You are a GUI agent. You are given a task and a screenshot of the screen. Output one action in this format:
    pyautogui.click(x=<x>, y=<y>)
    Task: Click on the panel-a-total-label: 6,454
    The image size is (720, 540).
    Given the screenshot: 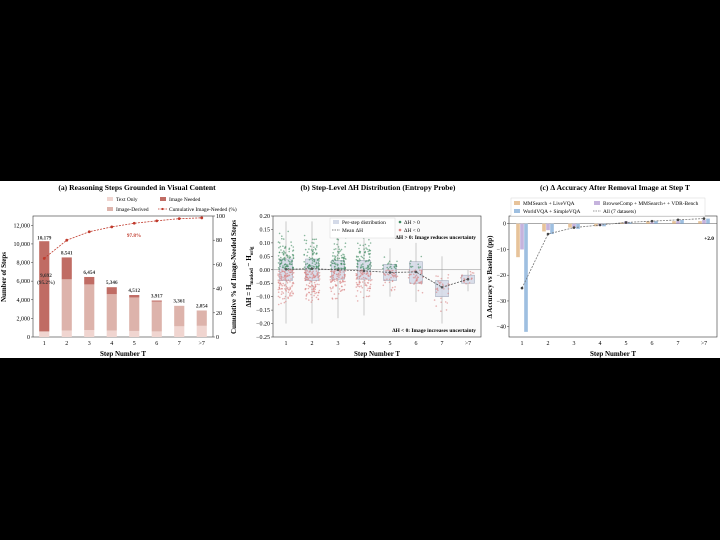 What is the action you would take?
    pyautogui.click(x=89, y=273)
    